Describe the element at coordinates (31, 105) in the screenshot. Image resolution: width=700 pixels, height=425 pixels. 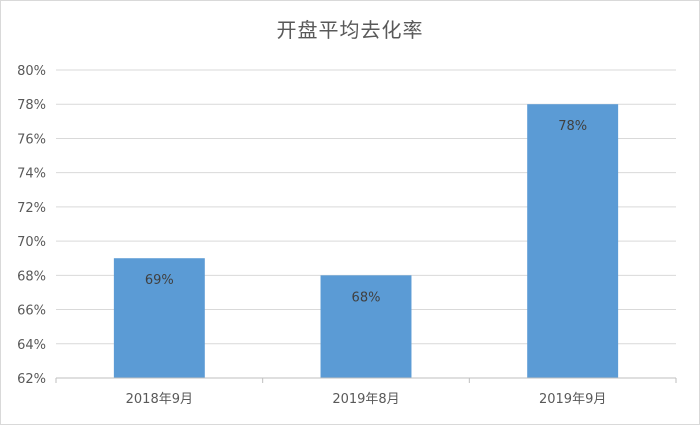
I see `y-tick-label: 78%` at that location.